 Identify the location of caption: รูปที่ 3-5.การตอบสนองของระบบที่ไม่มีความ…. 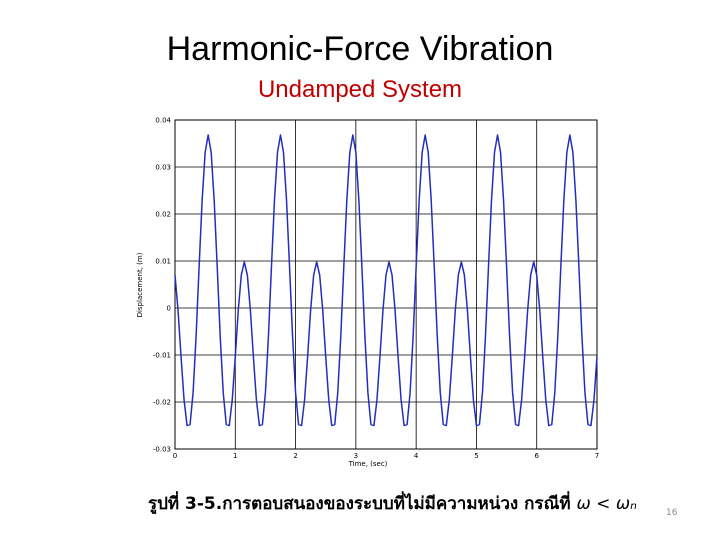
(392, 503).